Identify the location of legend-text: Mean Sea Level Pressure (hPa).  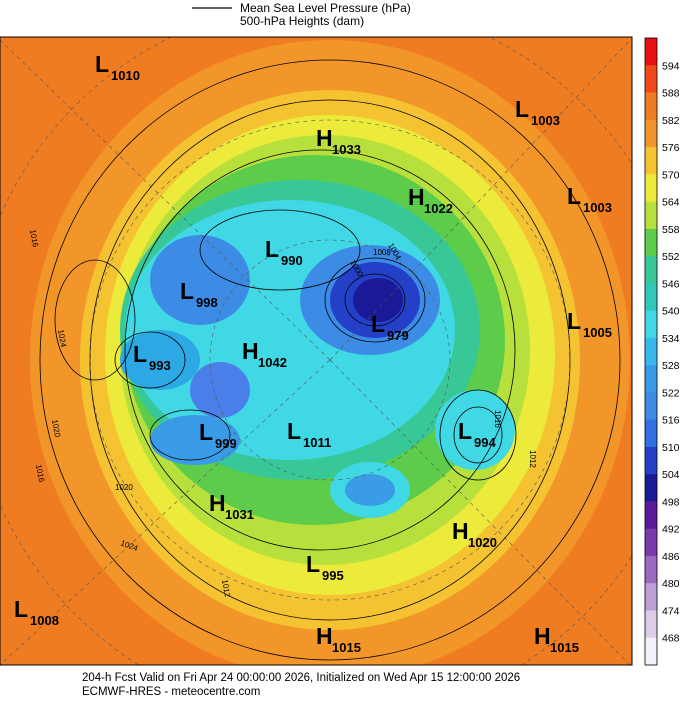
(325, 8).